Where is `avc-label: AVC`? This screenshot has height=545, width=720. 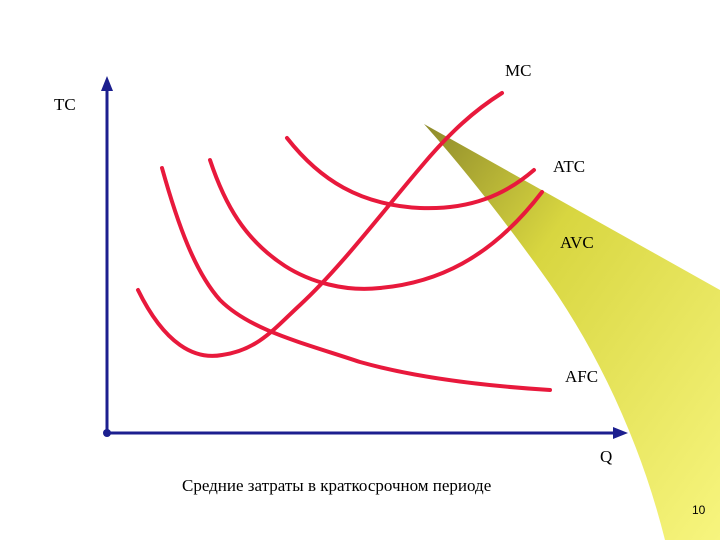
avc-label: AVC is located at coordinates (577, 242).